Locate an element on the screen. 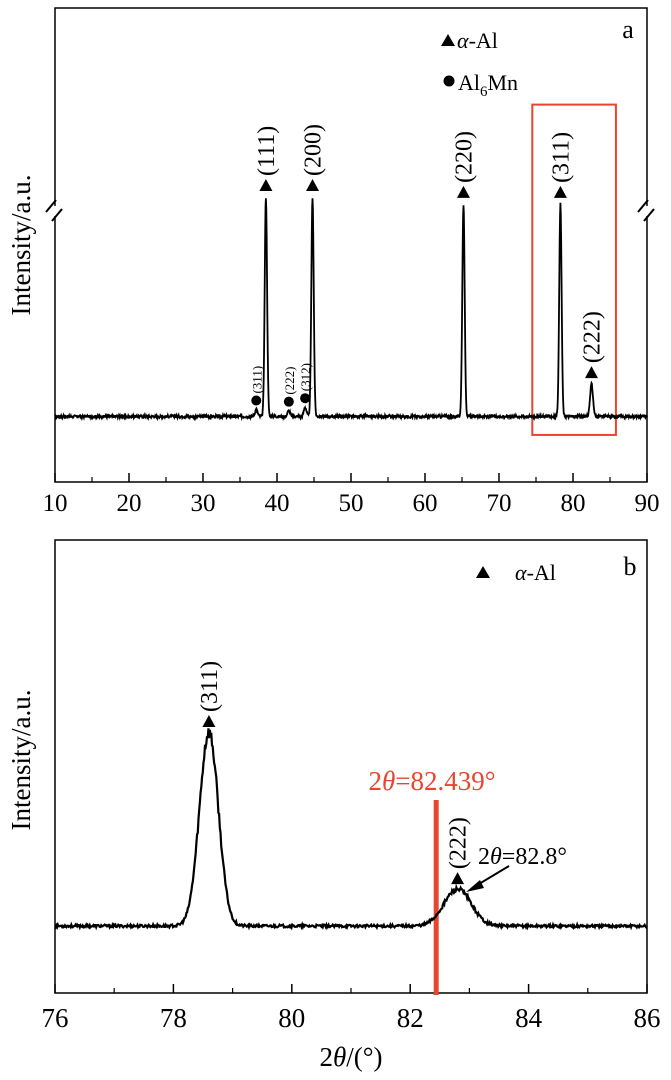  peak-label-small: (312) is located at coordinates (305, 377).